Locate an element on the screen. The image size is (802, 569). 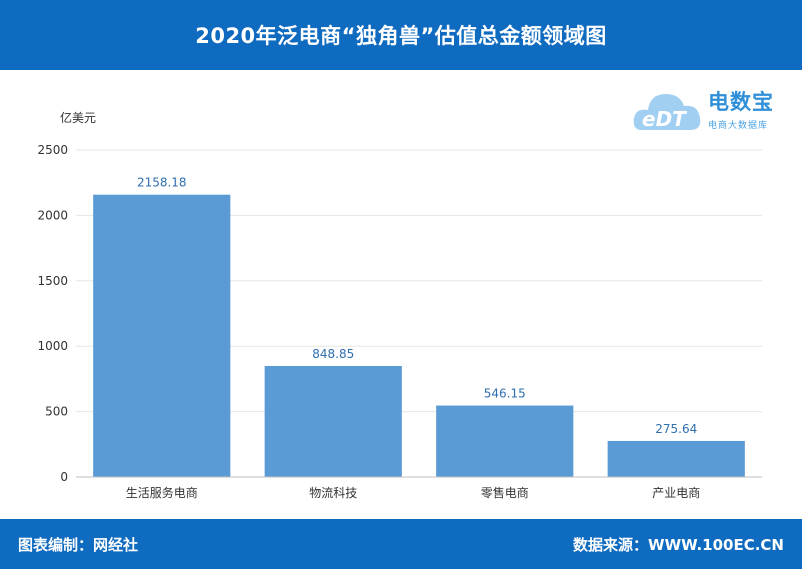
y-axis-ticks: 0 500 1000 1500 2000 2500 is located at coordinates (52, 313).